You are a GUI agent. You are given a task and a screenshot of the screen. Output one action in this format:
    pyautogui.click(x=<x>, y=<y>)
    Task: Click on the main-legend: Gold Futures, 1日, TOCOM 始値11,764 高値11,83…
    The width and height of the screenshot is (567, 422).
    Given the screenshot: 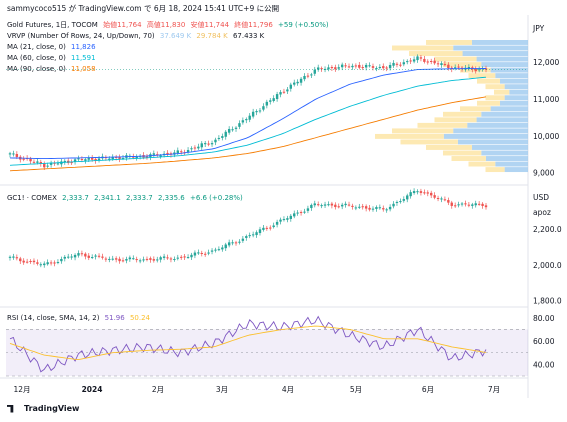 What is the action you would take?
    pyautogui.click(x=169, y=25)
    